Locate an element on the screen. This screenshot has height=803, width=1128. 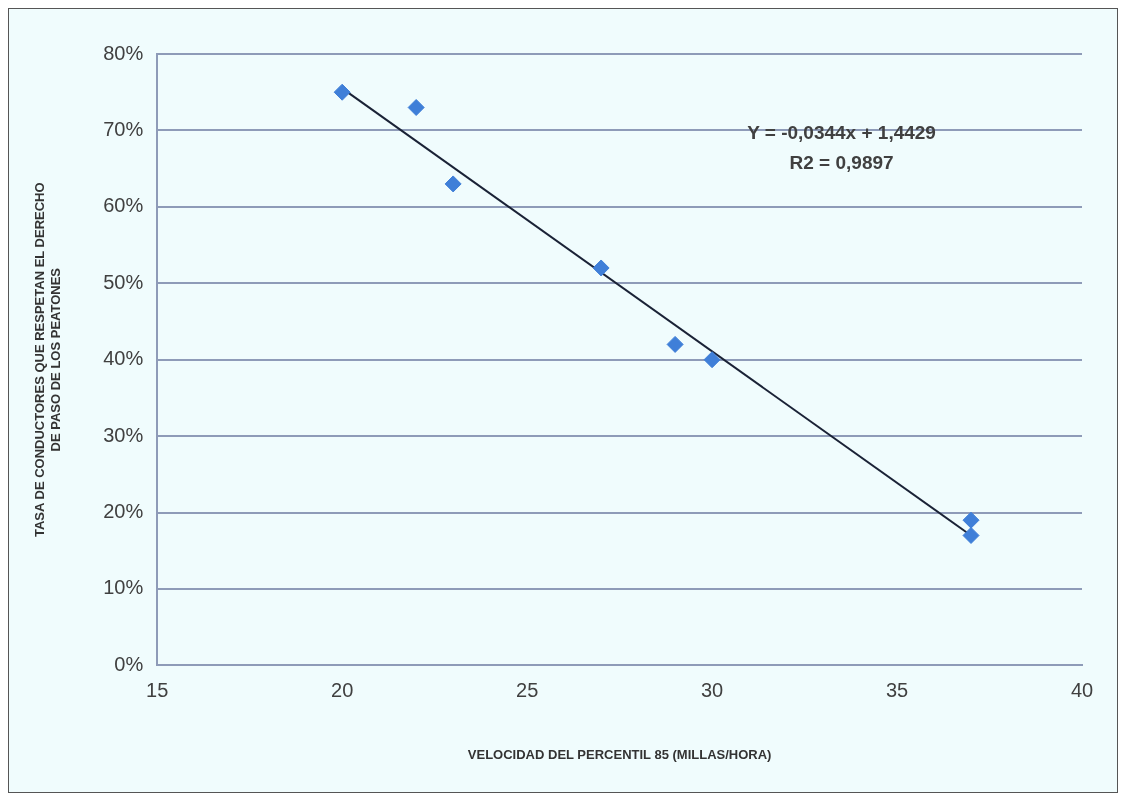
y-tick-label: 80% is located at coordinates (123, 52).